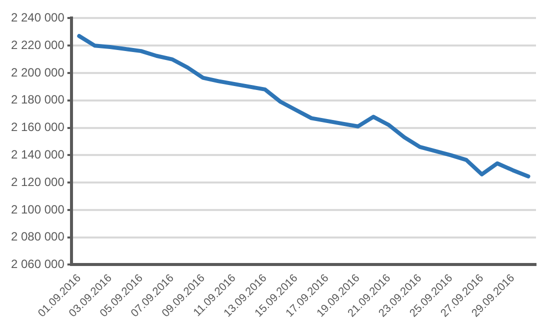  Describe the element at coordinates (37, 209) in the screenshot. I see `y-tick-label: 2 100 000` at that location.